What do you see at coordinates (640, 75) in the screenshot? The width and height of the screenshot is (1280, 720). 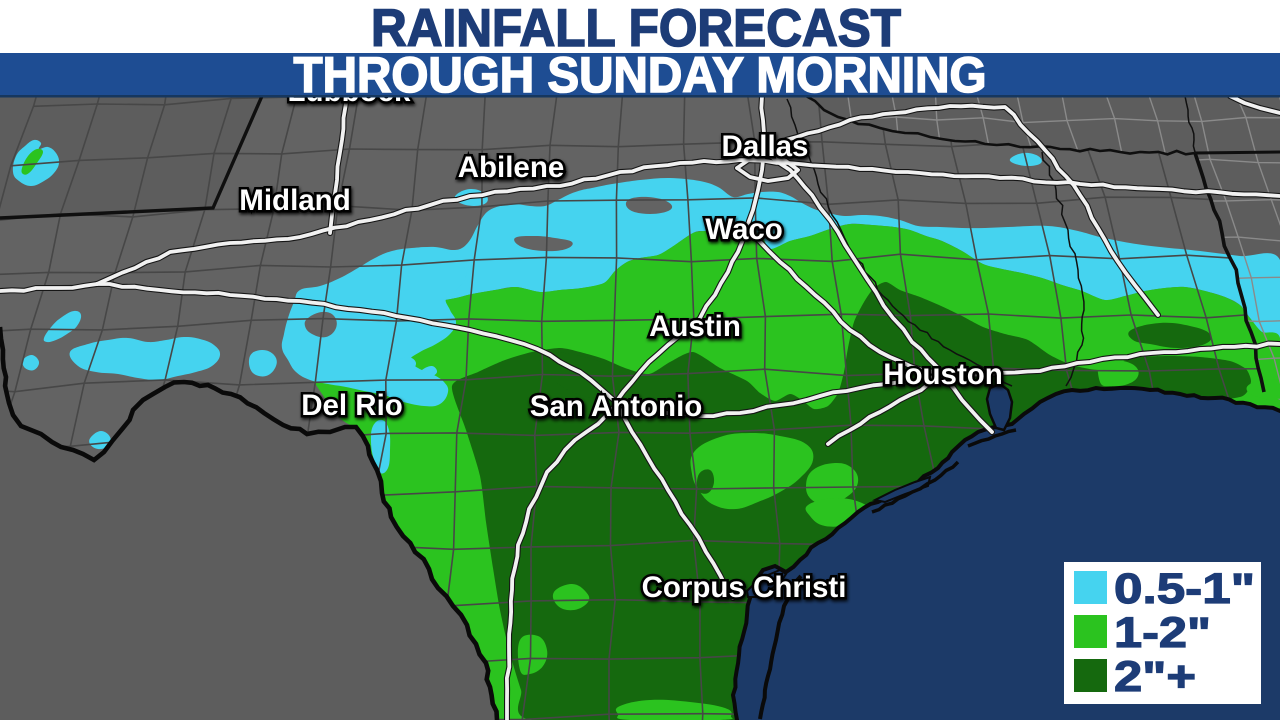 I see `svg-text: THROUGH SUNDAY MORNING` at bounding box center [640, 75].